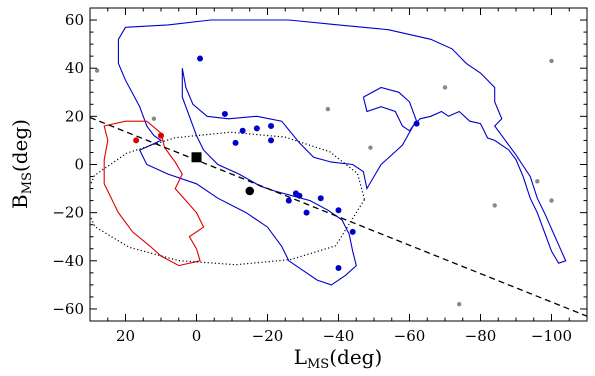 Image resolution: width=595 pixels, height=376 pixels. Describe the element at coordinates (74, 68) in the screenshot. I see `y-tick-label: 40` at that location.